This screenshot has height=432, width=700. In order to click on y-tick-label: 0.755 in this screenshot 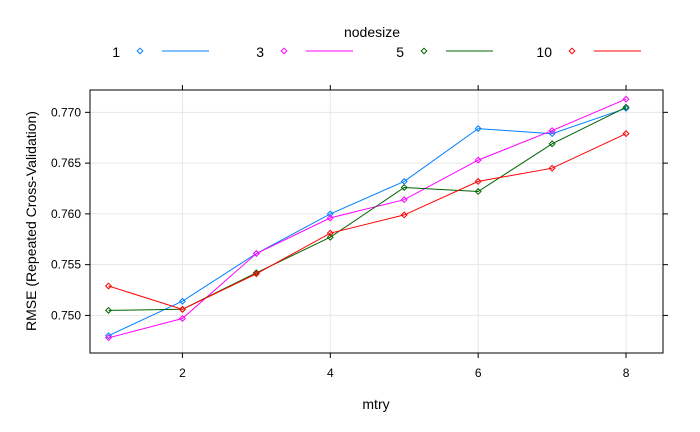, I will do `click(66, 265)`.